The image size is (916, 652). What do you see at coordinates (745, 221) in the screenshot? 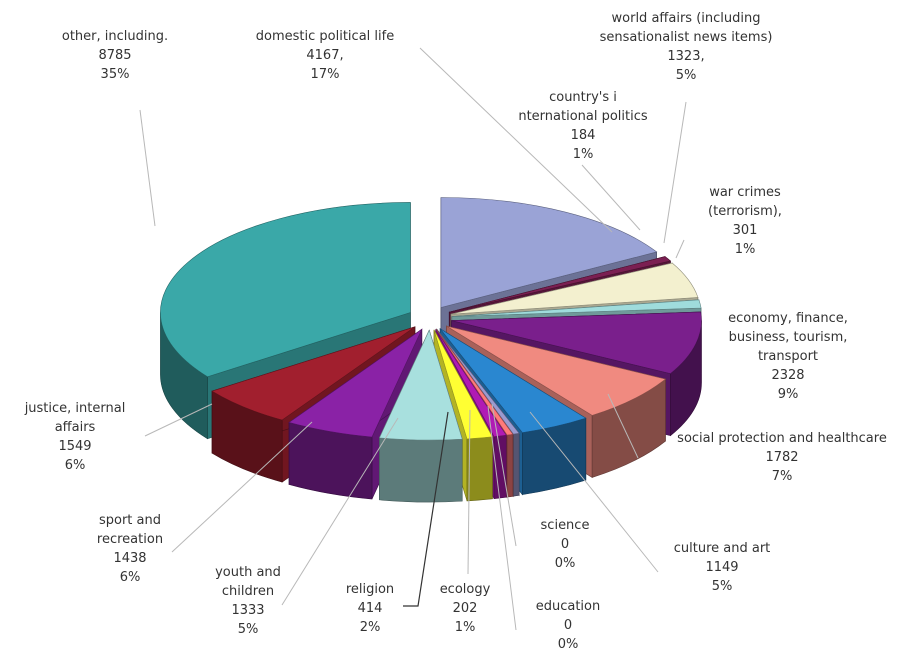
I see `slice-label-war: war crimes (terrorism), 301 1%` at bounding box center [745, 221].